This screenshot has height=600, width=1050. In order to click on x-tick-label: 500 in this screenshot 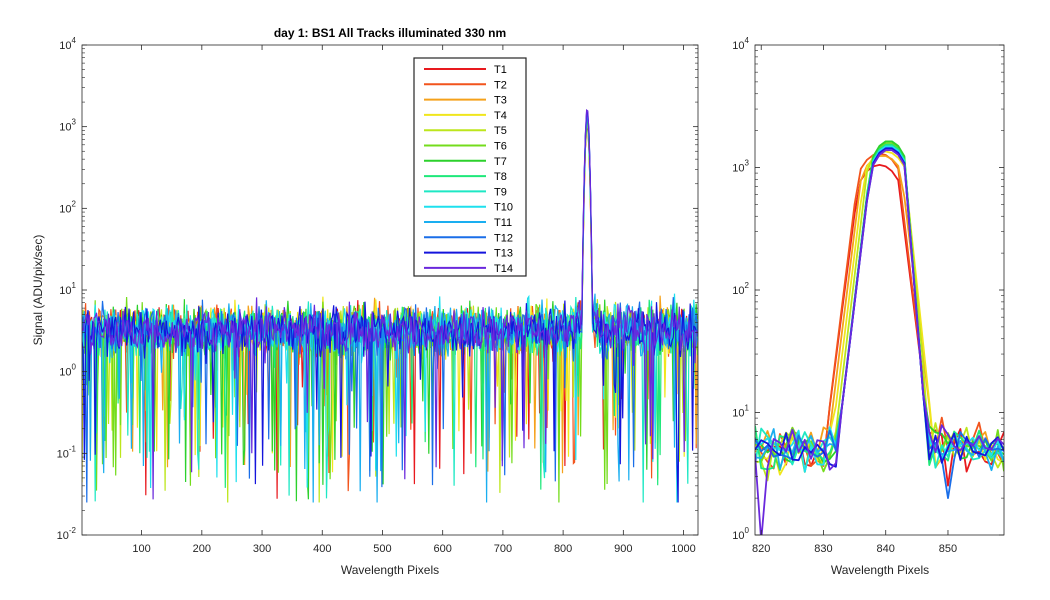, I will do `click(382, 549)`.